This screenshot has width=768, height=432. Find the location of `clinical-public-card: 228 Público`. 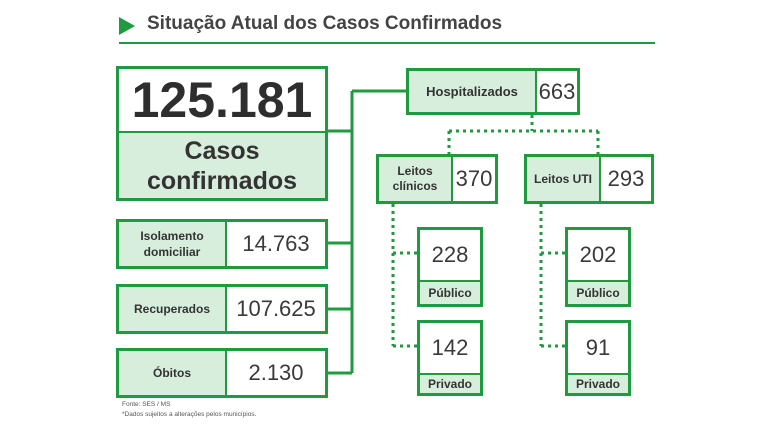

clinical-public-card: 228 Público is located at coordinates (450, 267).